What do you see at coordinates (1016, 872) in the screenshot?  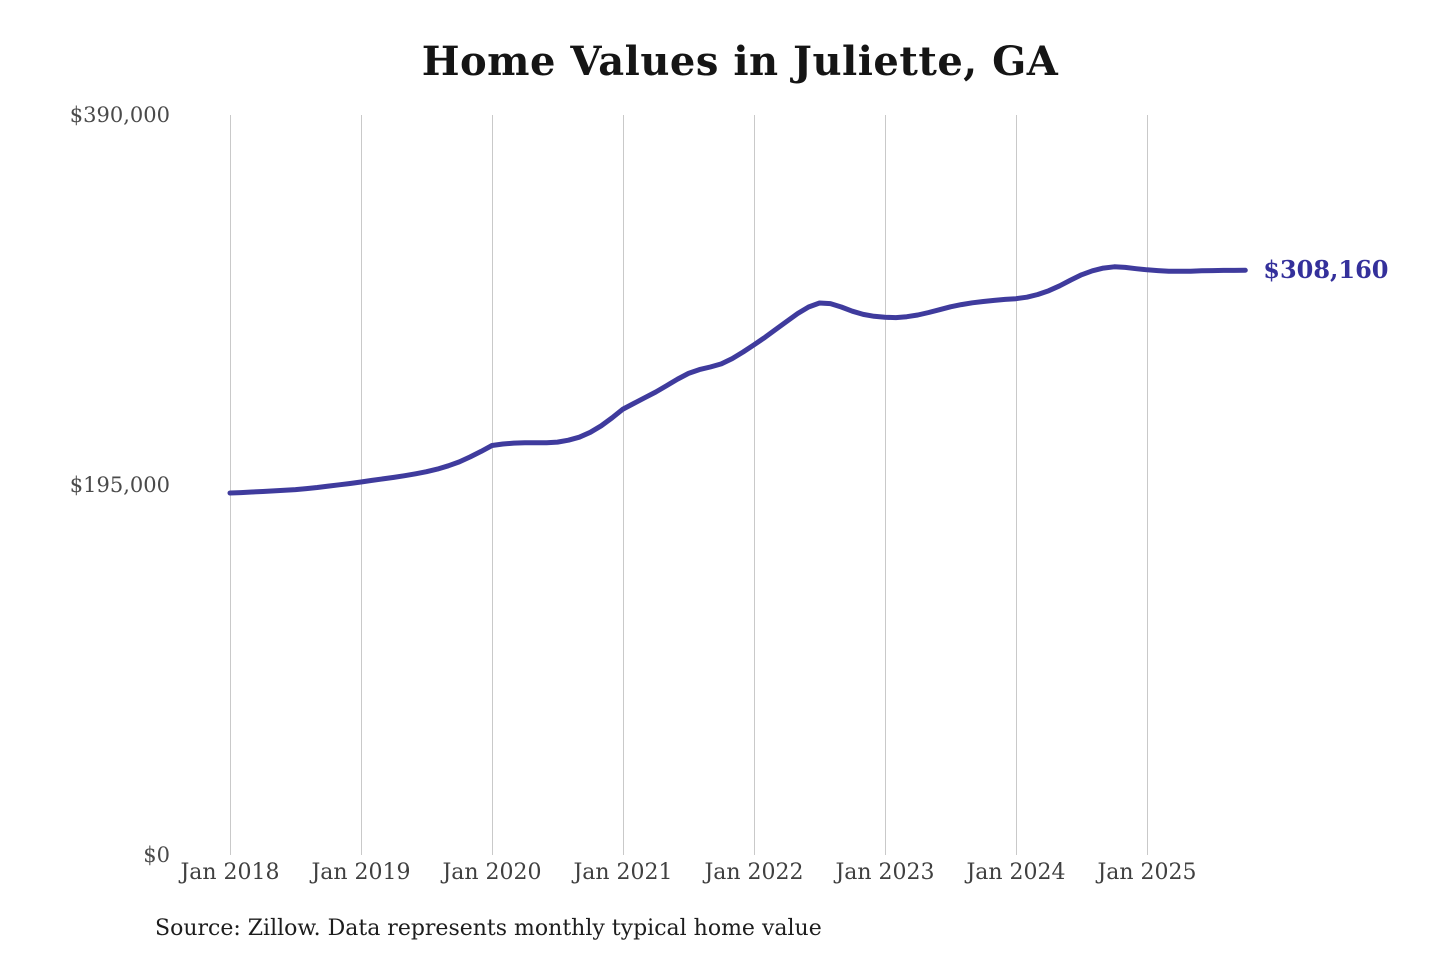 I see `x-tick-label: Jan 2024` at bounding box center [1016, 872].